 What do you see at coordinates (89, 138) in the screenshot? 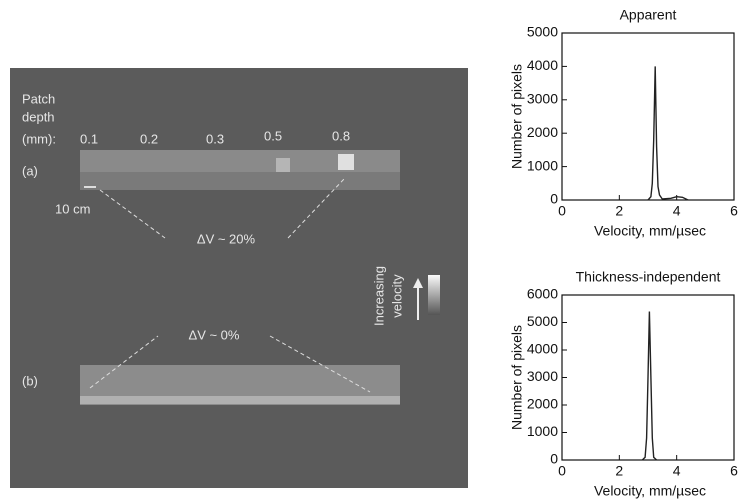
I see `depth-label: 0.1` at bounding box center [89, 138].